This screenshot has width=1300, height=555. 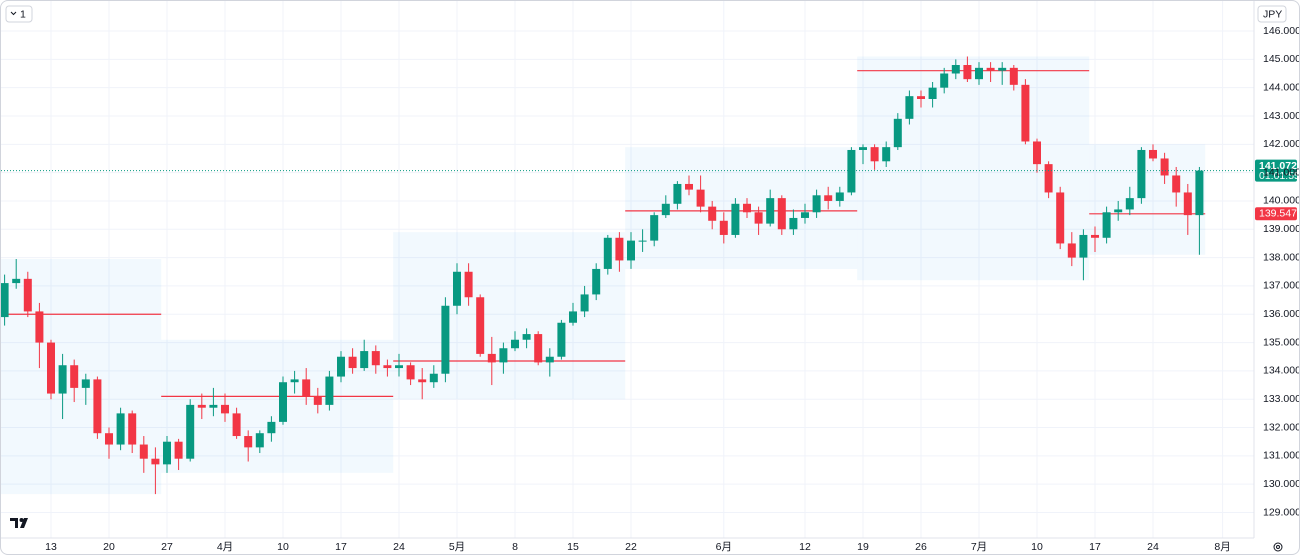 What do you see at coordinates (1281, 257) in the screenshot?
I see `y-tick-label: 138.000` at bounding box center [1281, 257].